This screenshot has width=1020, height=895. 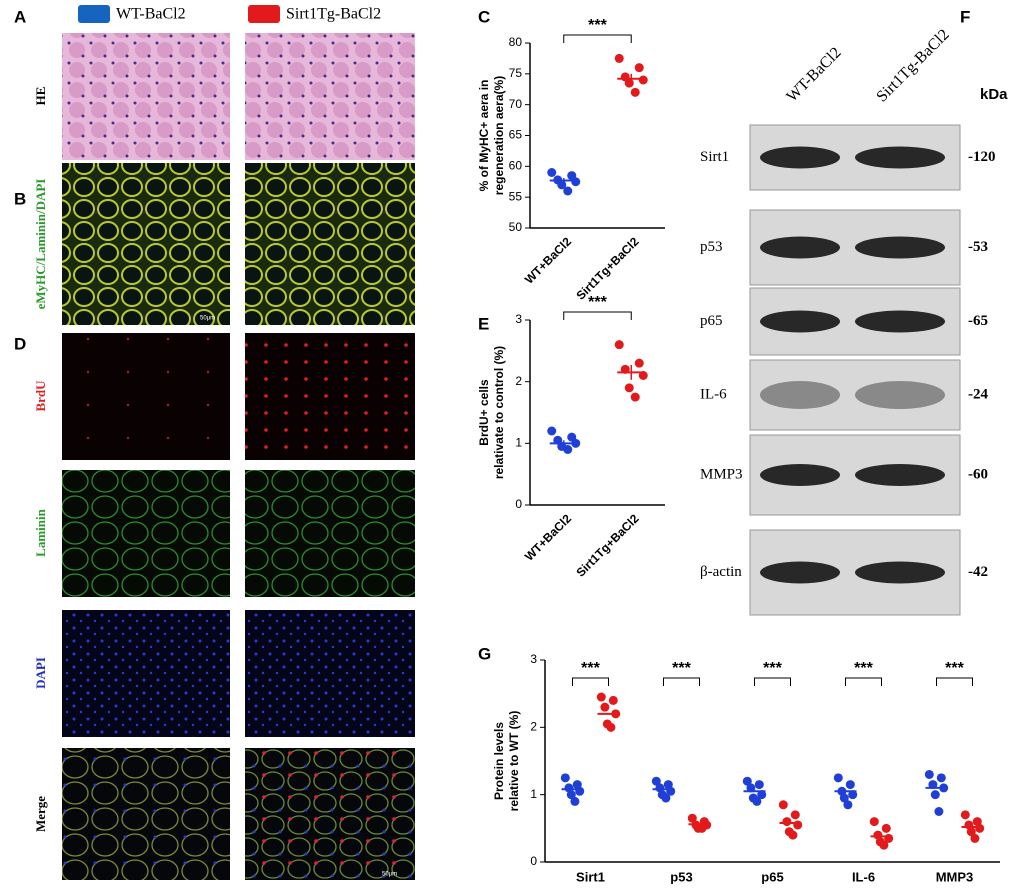 What do you see at coordinates (516, 166) in the screenshot?
I see `y-tick-label: 60` at bounding box center [516, 166].